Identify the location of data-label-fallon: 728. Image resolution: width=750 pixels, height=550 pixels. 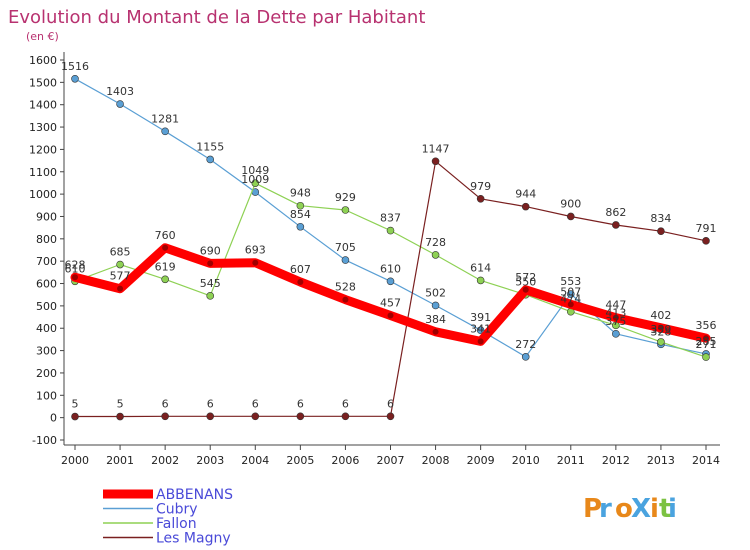
(435, 242).